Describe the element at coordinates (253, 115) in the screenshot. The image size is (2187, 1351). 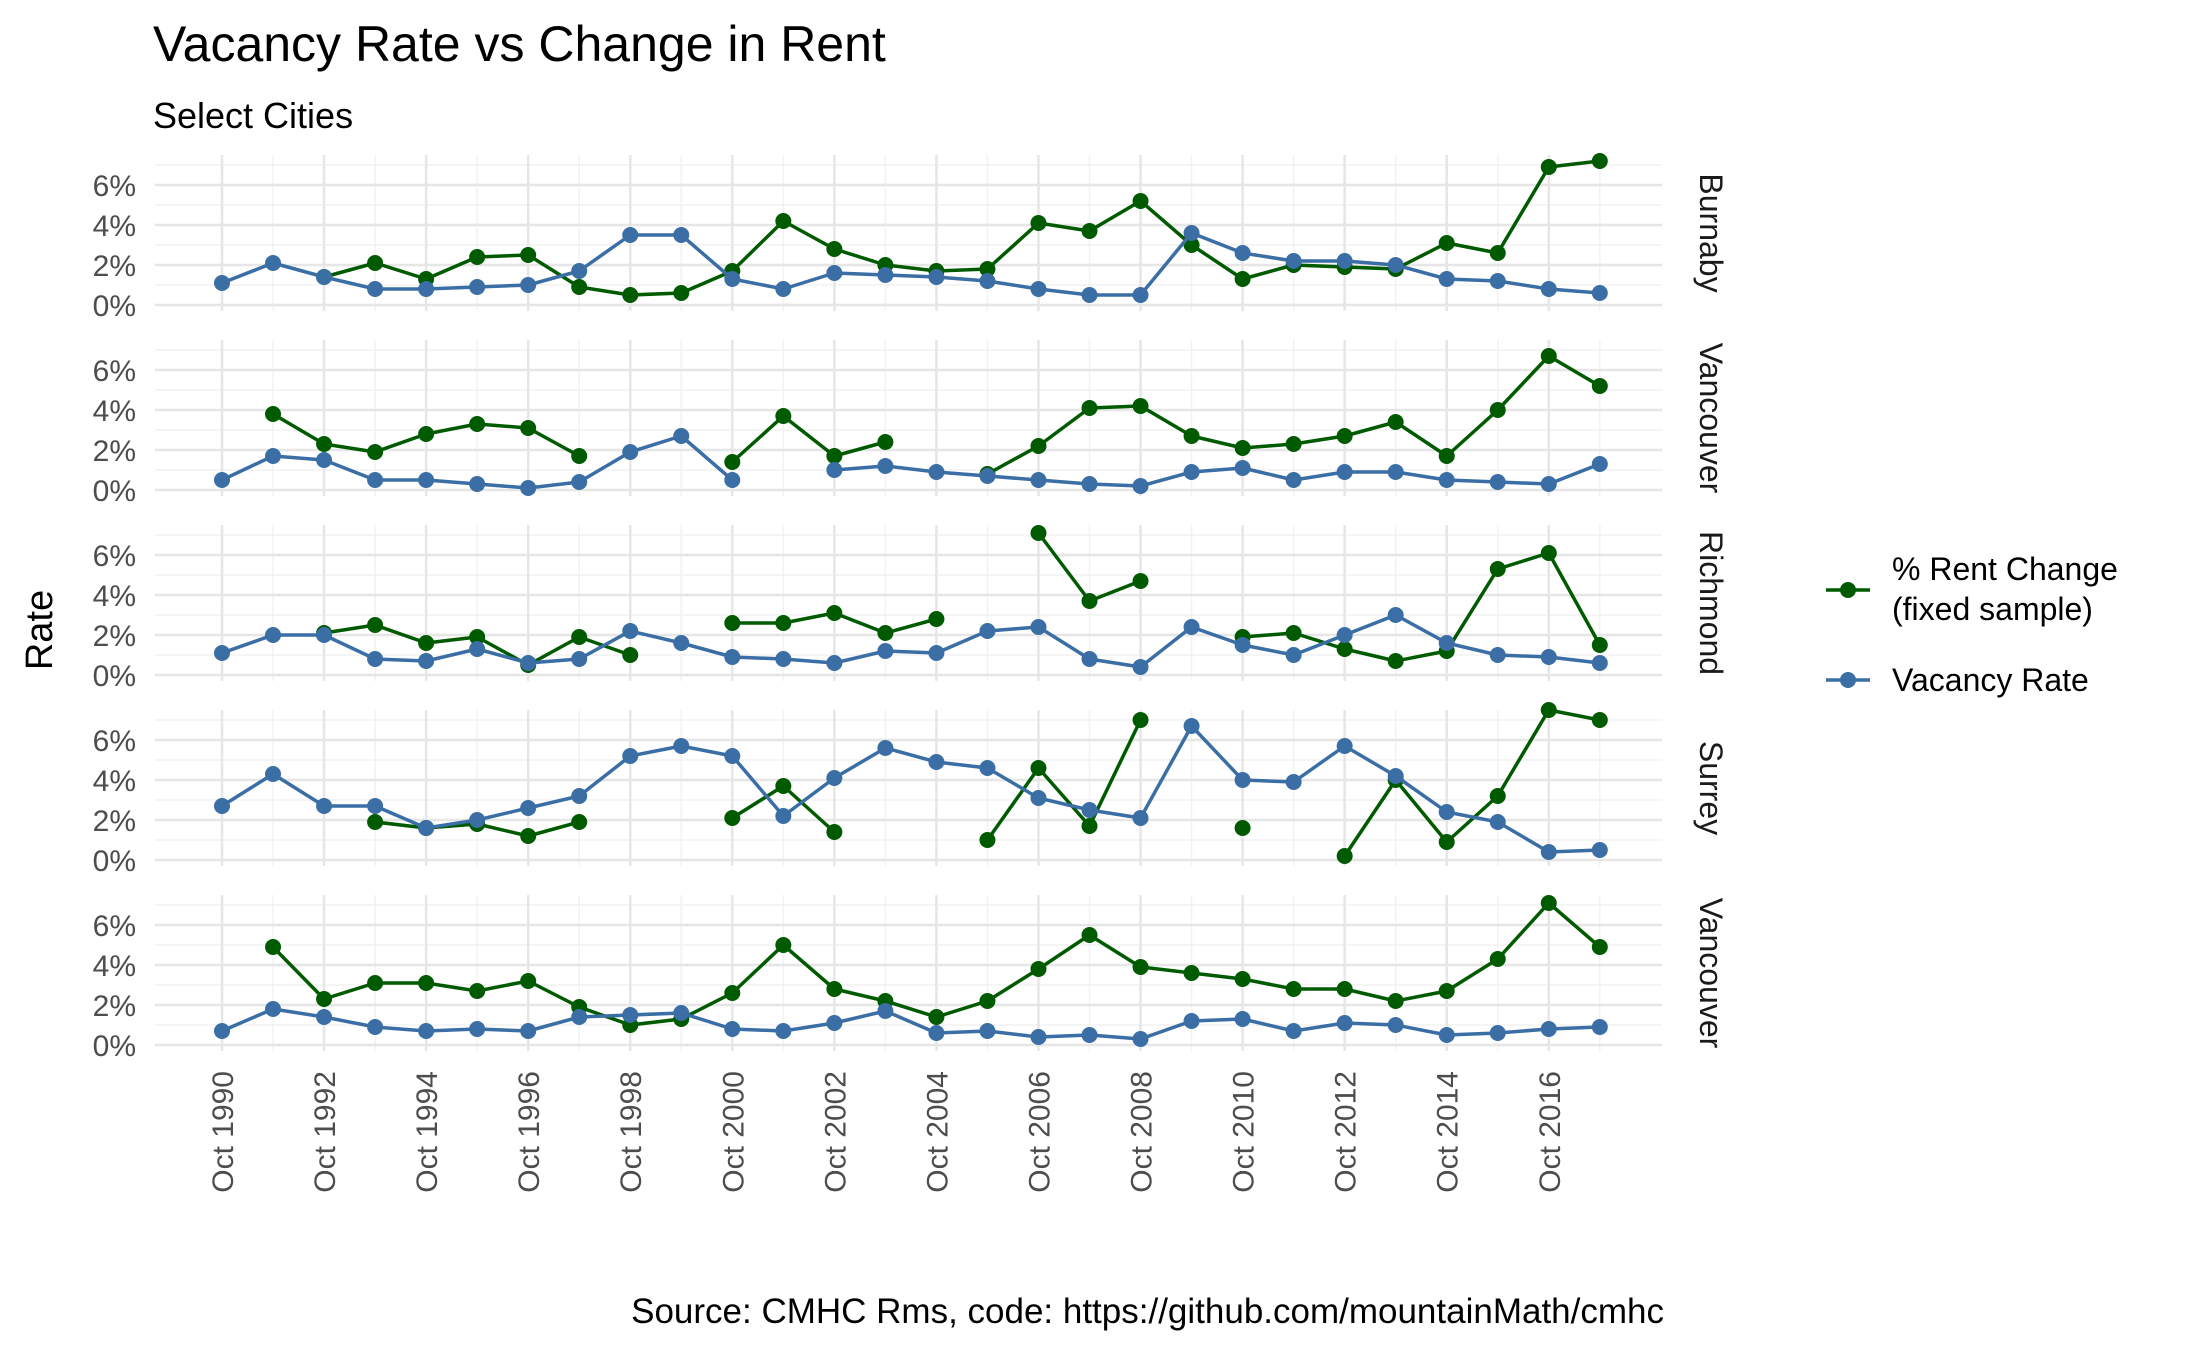
I see `chart-subtitle: Select Cities` at that location.